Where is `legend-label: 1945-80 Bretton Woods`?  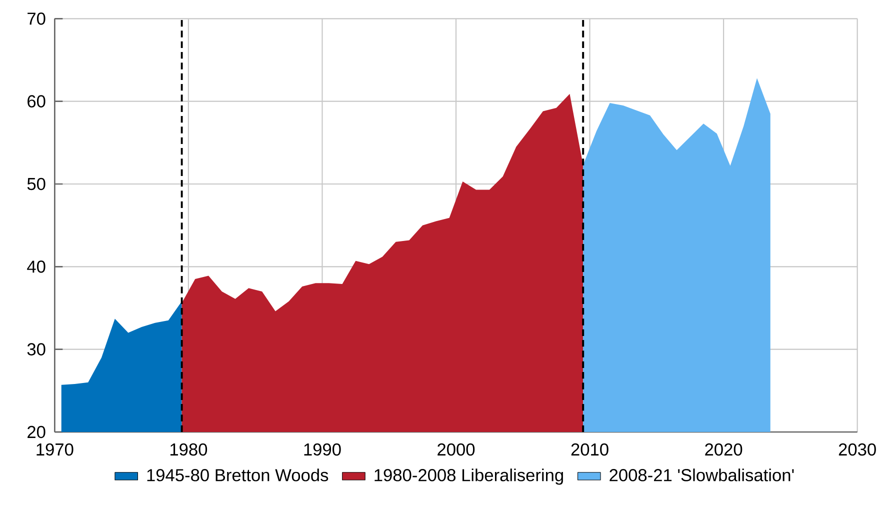 legend-label: 1945-80 Bretton Woods is located at coordinates (237, 475).